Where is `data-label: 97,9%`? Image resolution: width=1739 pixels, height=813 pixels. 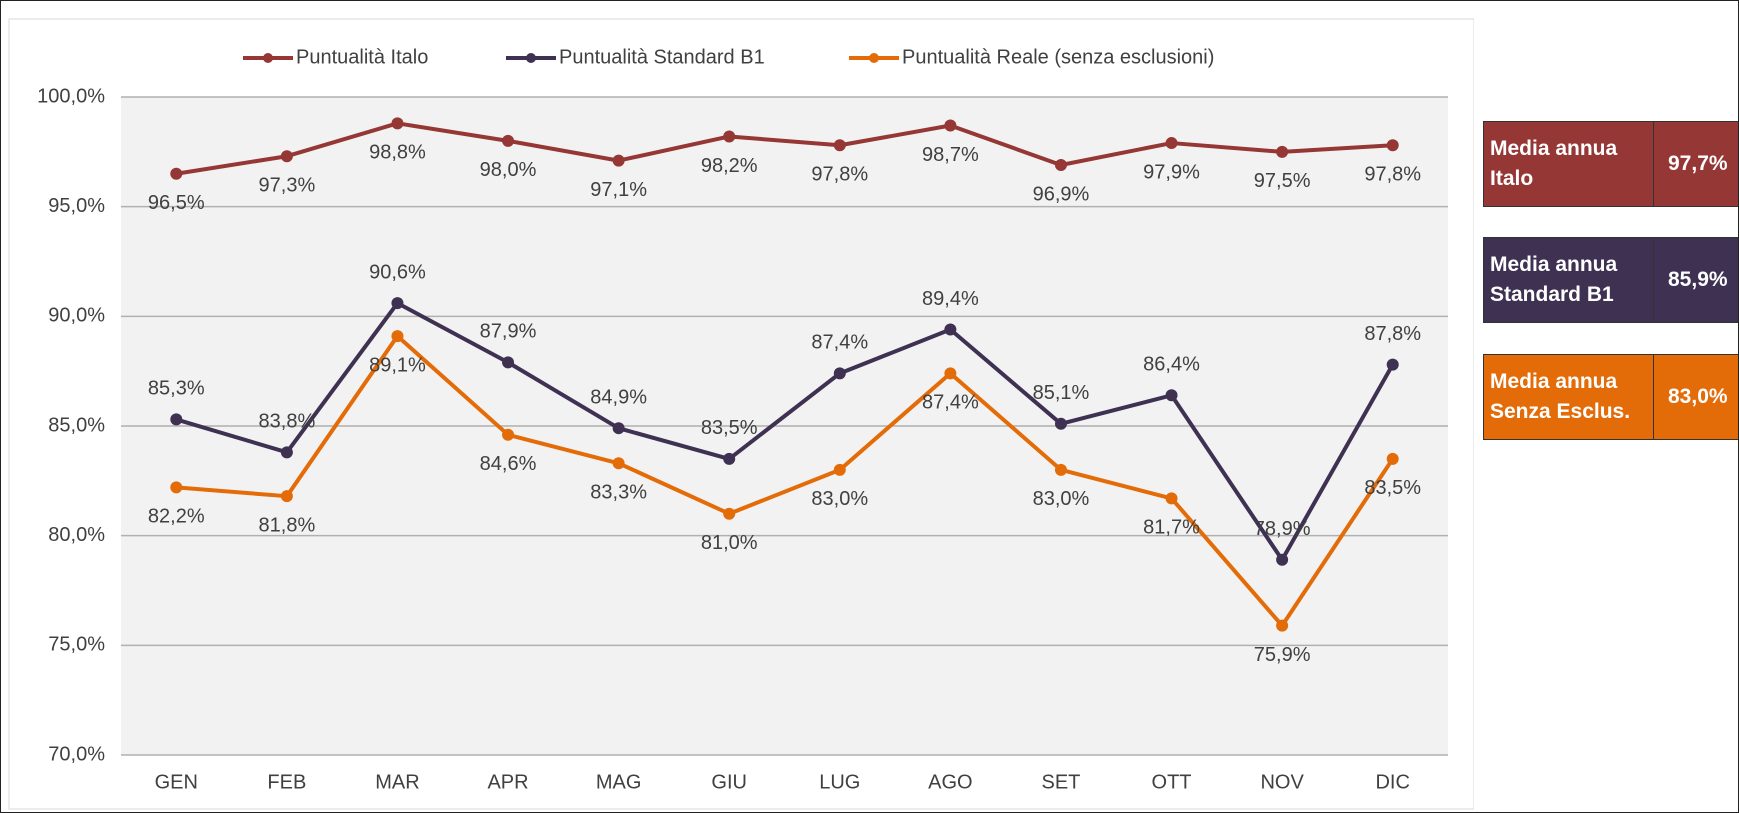 data-label: 97,9% is located at coordinates (1171, 172).